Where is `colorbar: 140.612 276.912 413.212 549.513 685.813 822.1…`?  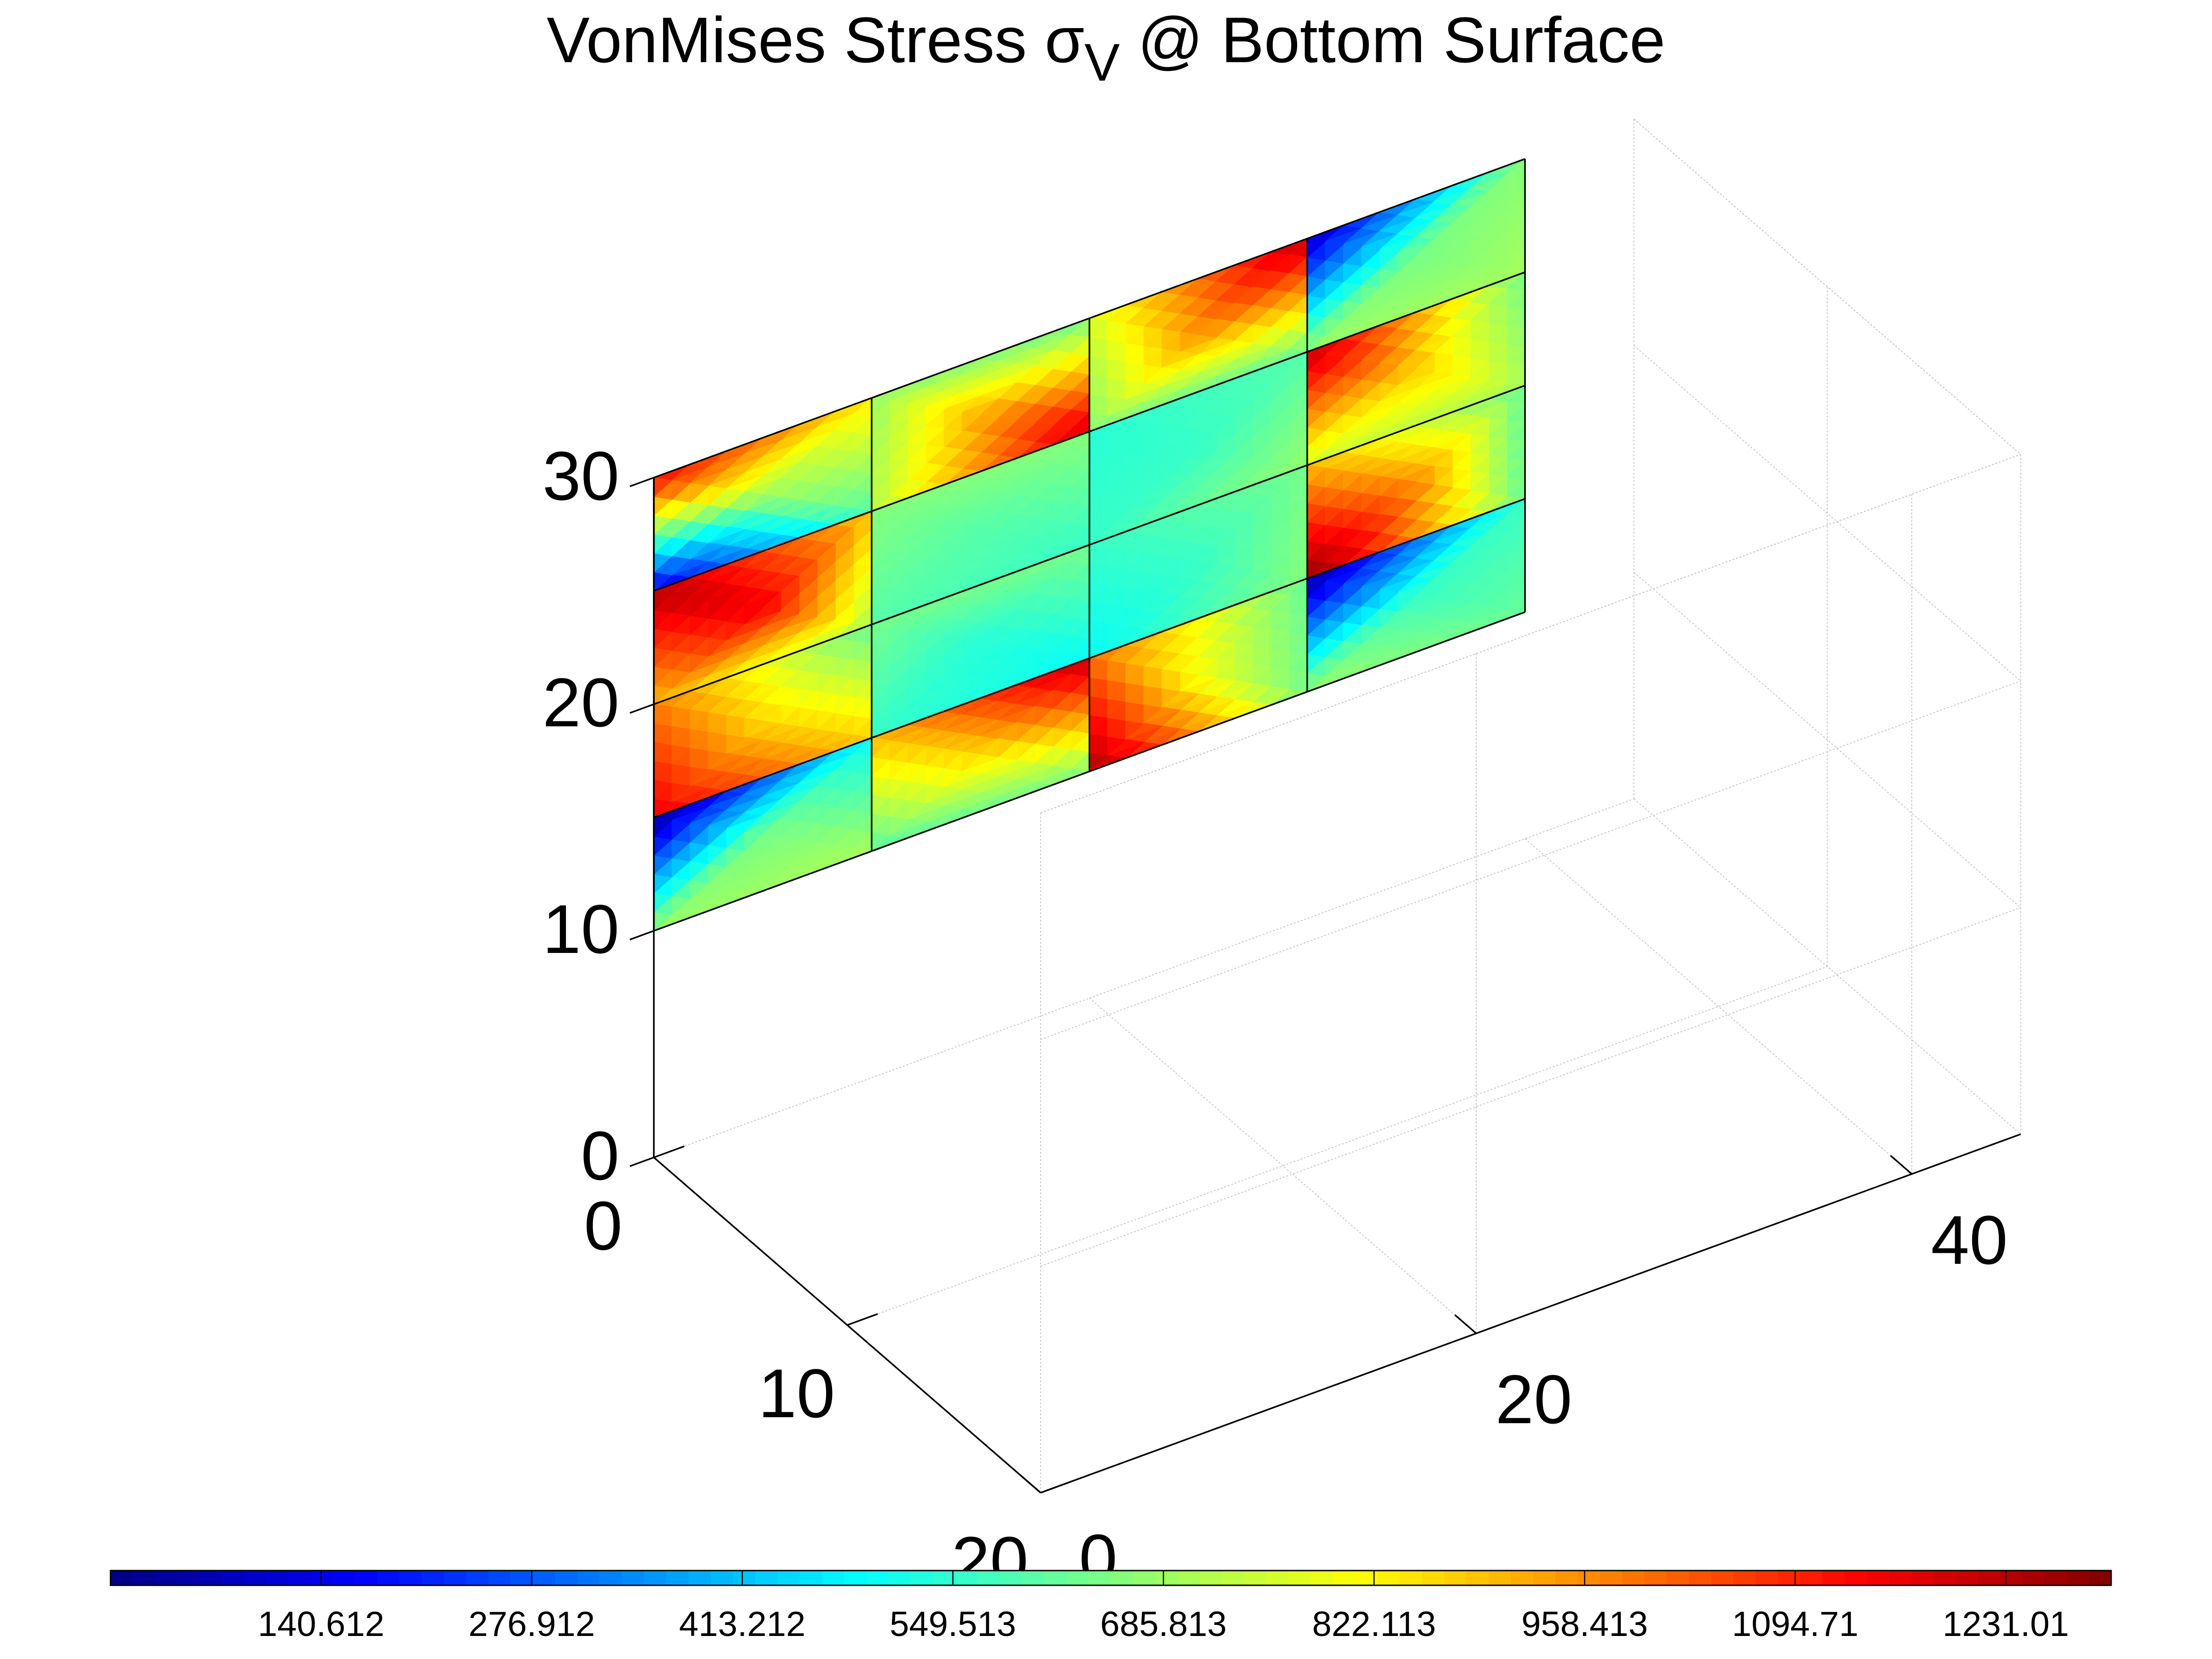 colorbar: 140.612 276.912 413.212 549.513 685.813 822.1… is located at coordinates (1111, 1607).